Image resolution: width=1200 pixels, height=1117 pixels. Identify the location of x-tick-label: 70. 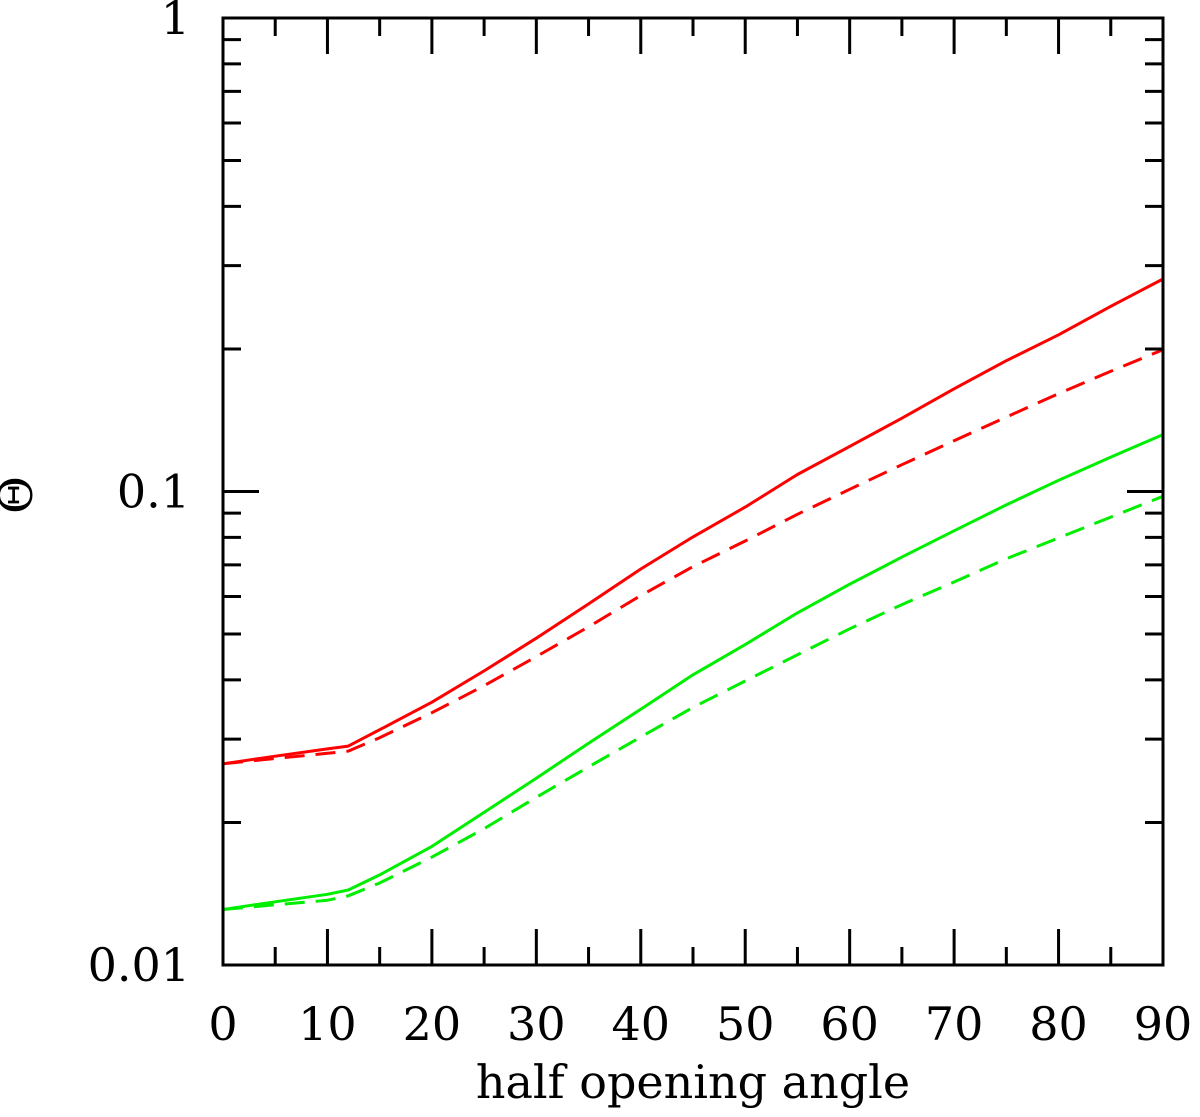
(954, 1024).